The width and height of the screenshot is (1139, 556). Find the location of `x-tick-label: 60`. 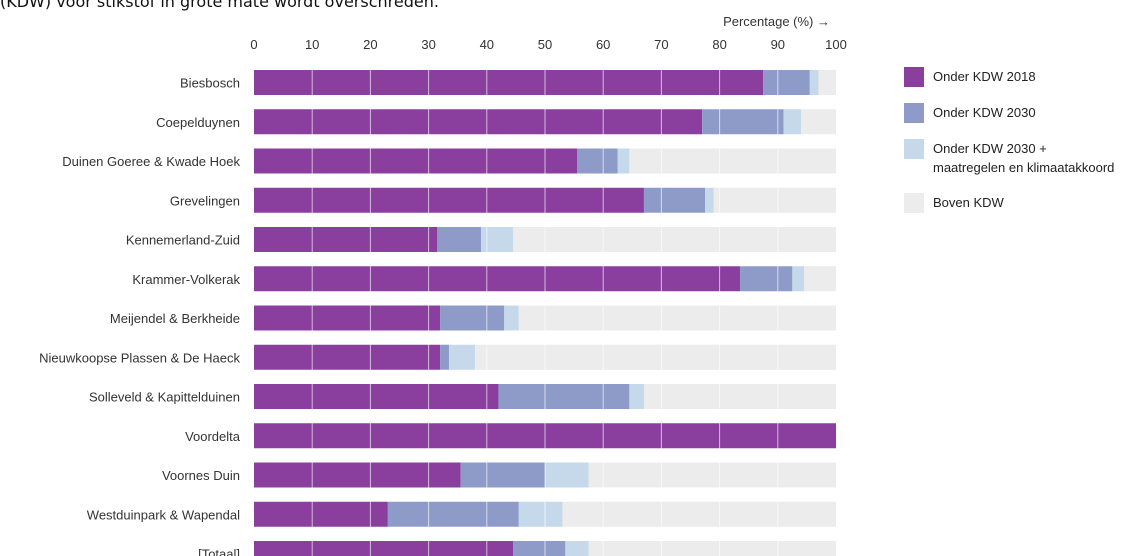

x-tick-label: 60 is located at coordinates (603, 44).